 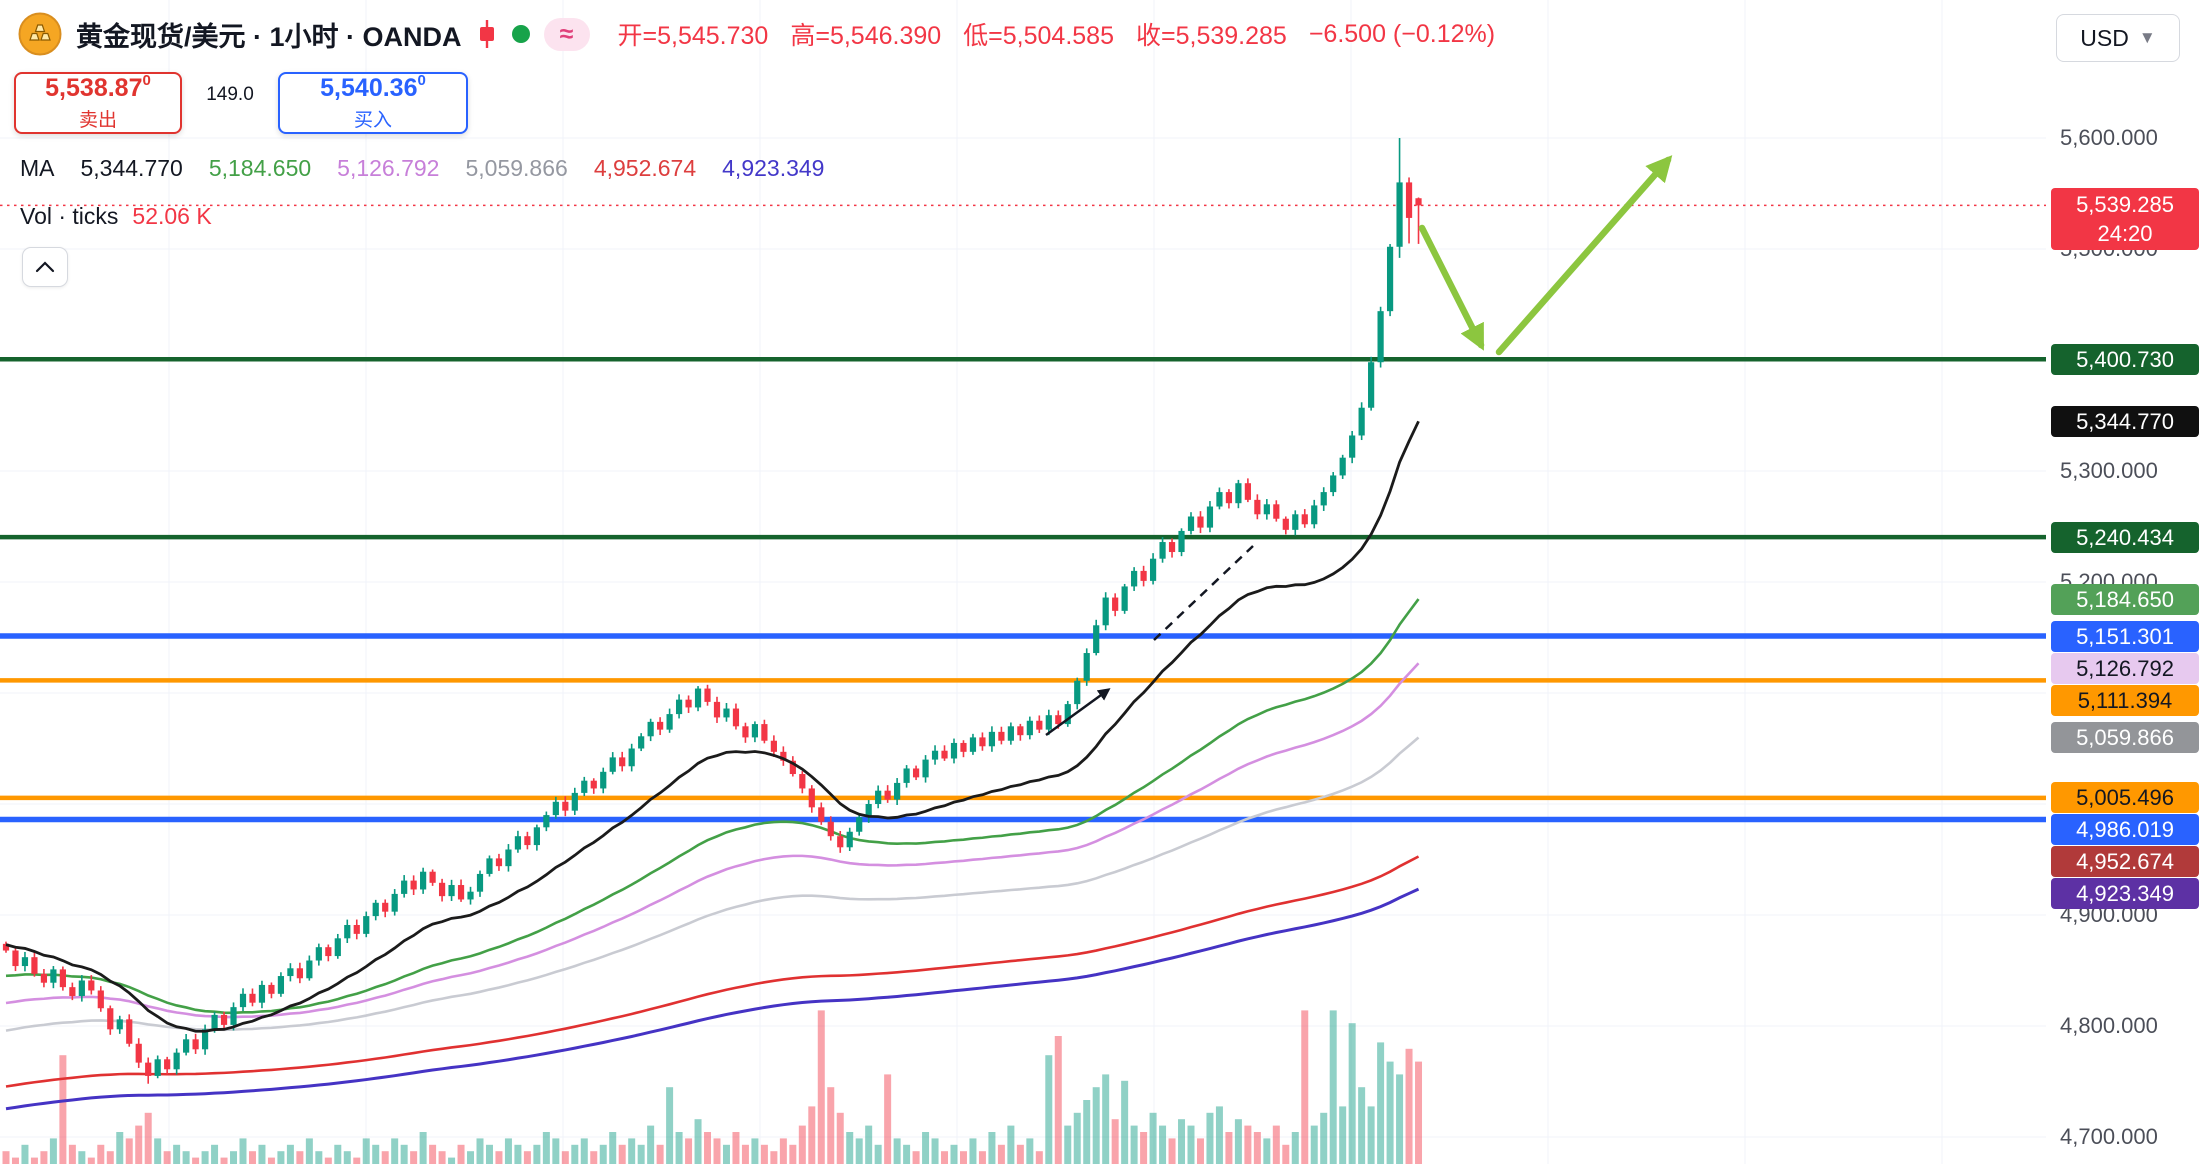 What do you see at coordinates (2125, 537) in the screenshot?
I see `price-level-badge: 5,240.434` at bounding box center [2125, 537].